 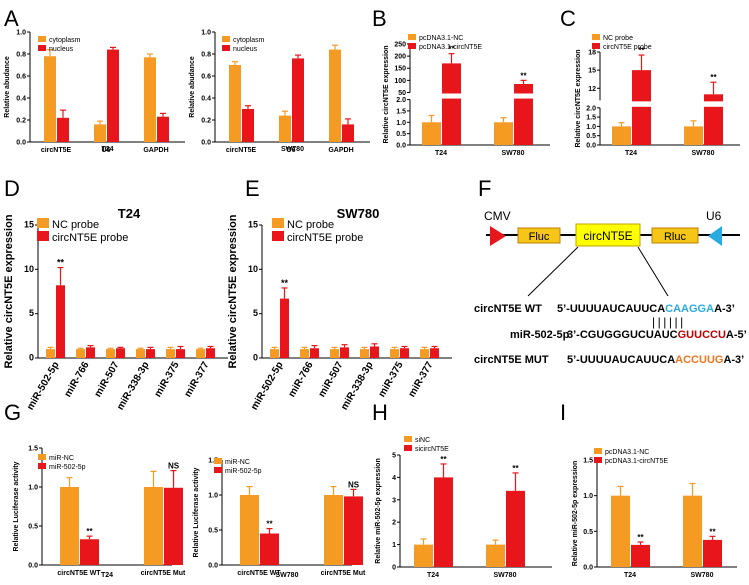 I want to click on x-tick-label: GAPDH, so click(x=340, y=150).